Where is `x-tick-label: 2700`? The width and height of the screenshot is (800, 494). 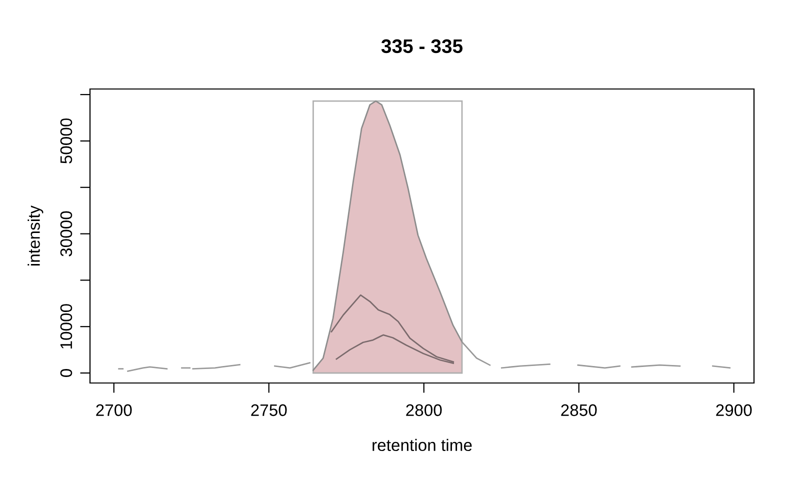
x-tick-label: 2700 is located at coordinates (114, 410).